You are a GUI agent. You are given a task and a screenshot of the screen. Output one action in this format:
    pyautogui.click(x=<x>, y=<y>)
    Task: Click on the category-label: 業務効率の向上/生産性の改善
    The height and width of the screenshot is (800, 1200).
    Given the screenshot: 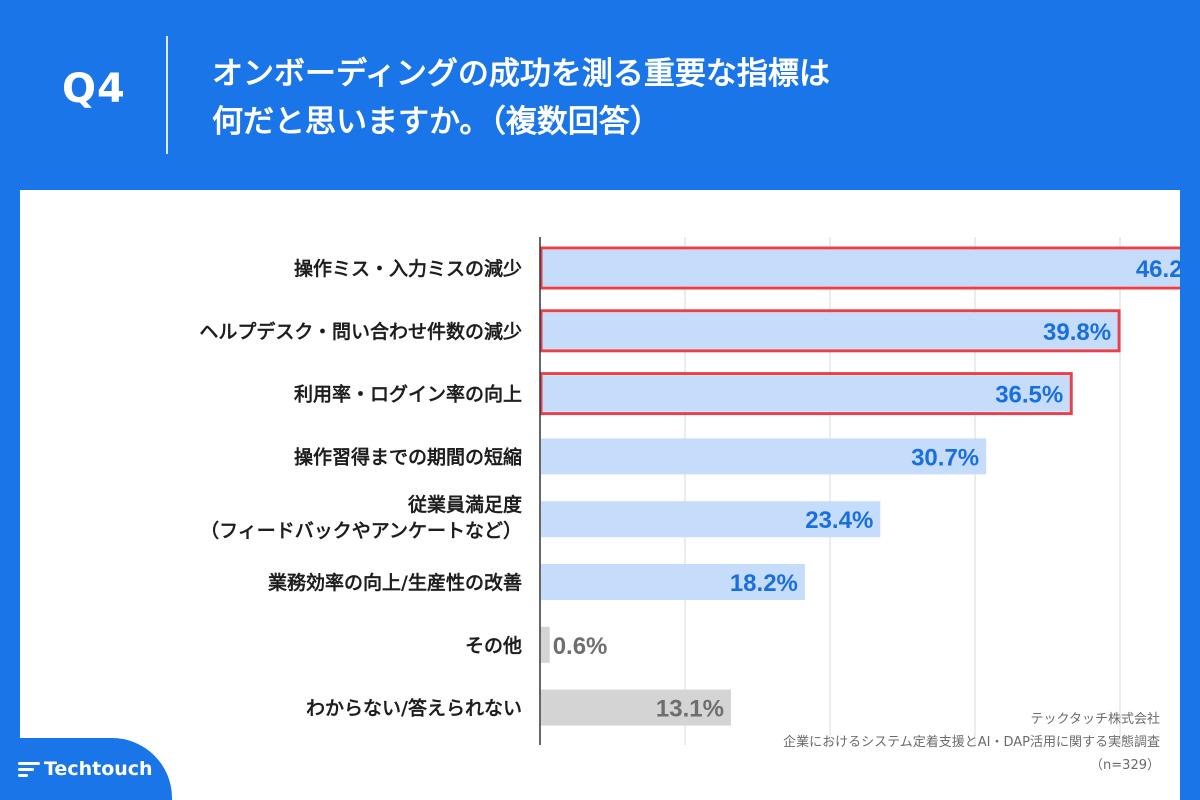 What is the action you would take?
    pyautogui.click(x=394, y=582)
    